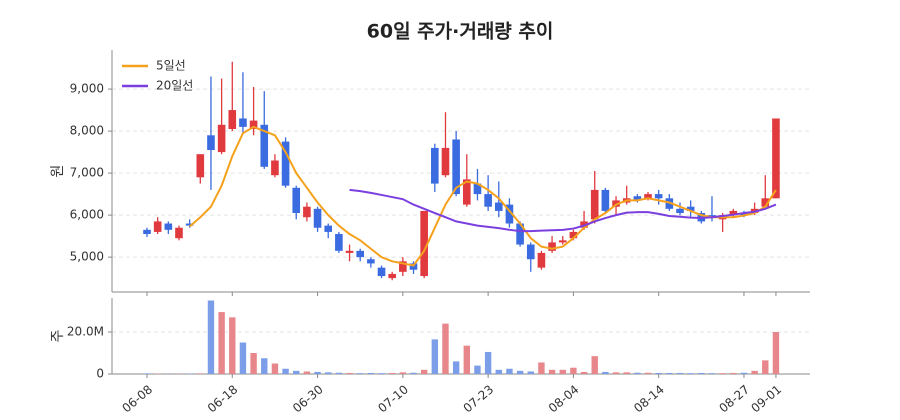  What do you see at coordinates (766, 398) in the screenshot?
I see `x-tick-label: 09-01` at bounding box center [766, 398].